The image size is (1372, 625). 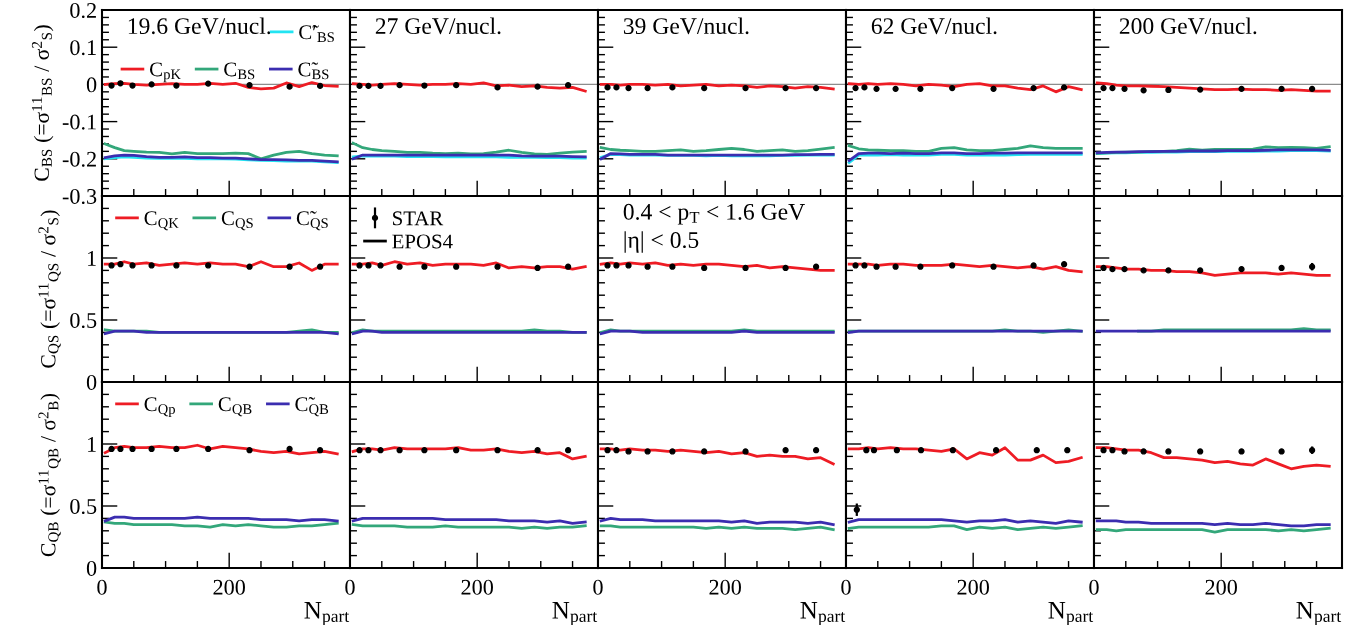 I want to click on legend-label: C$_{QK}$, so click(x=161, y=221).